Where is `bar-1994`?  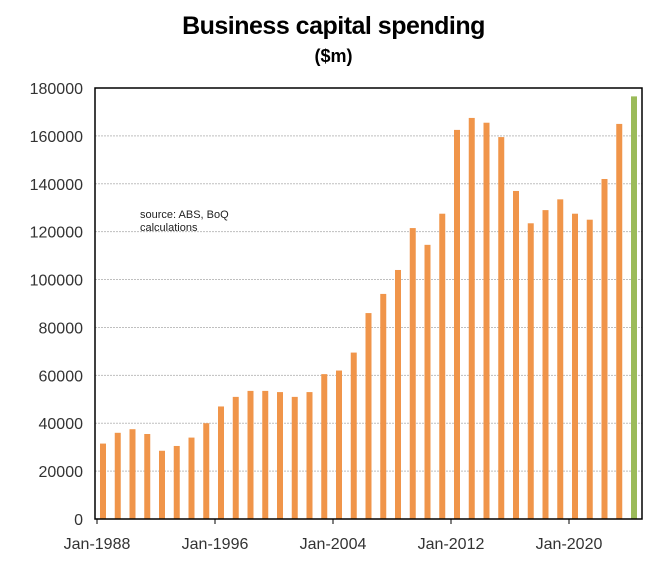
bar-1994 is located at coordinates (191, 478).